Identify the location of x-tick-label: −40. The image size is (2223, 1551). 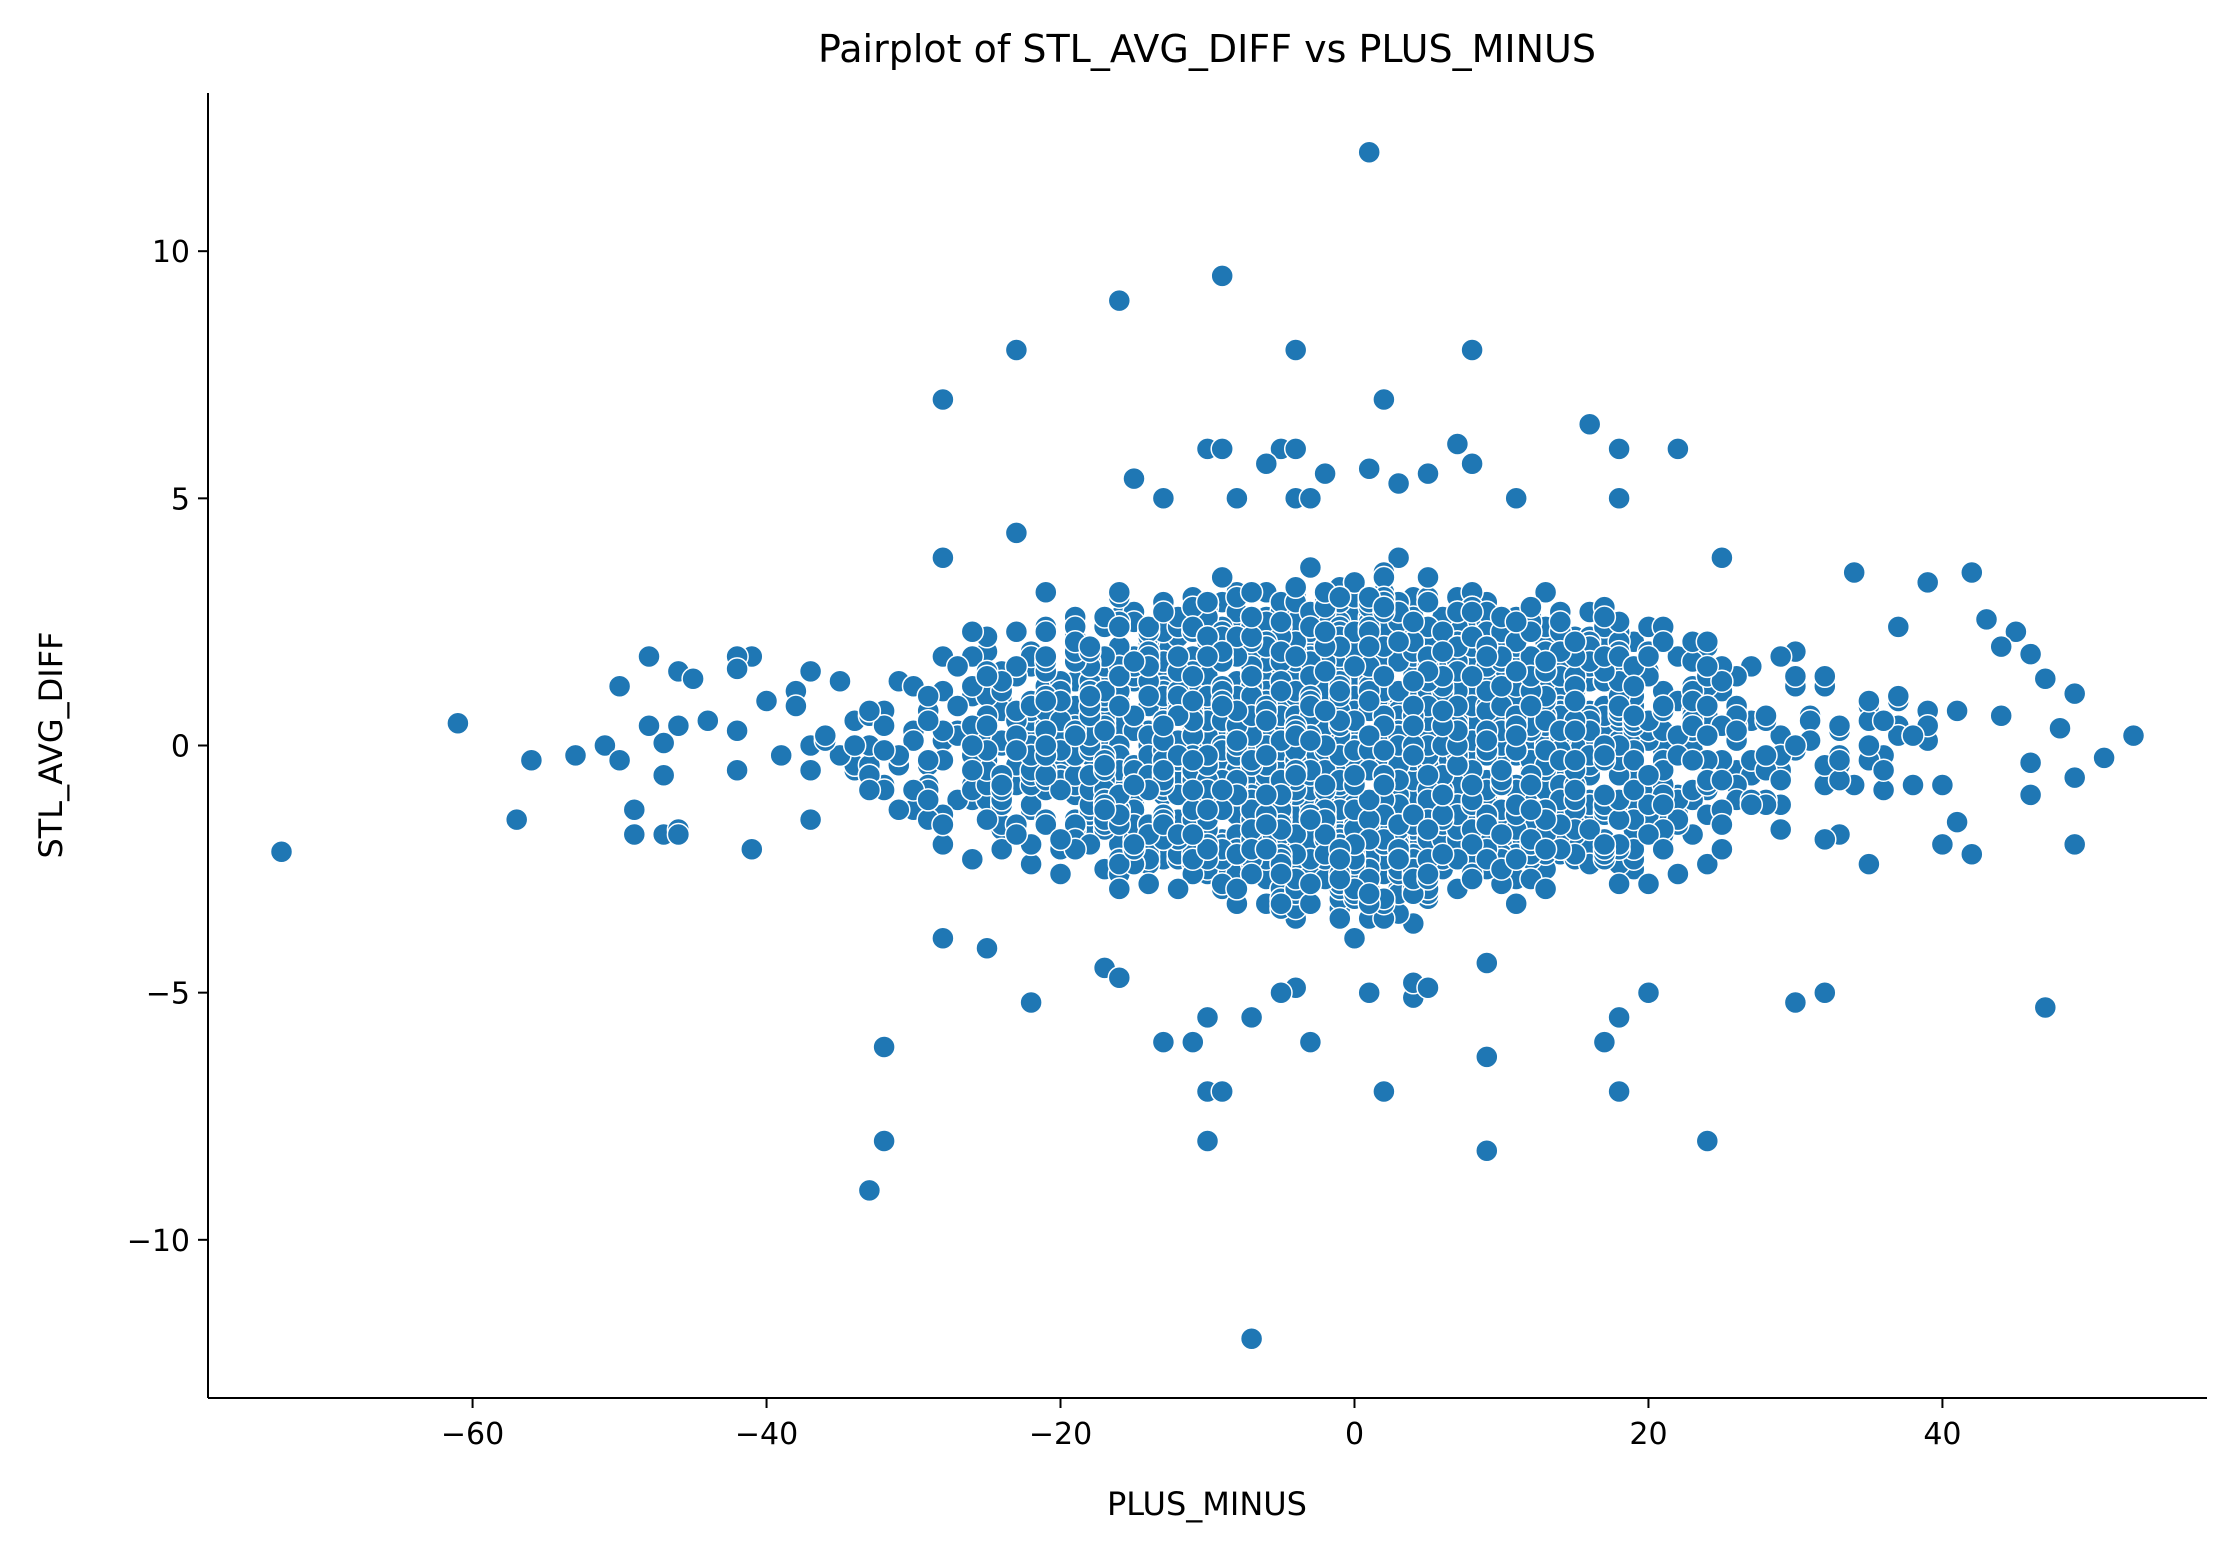
(766, 1434).